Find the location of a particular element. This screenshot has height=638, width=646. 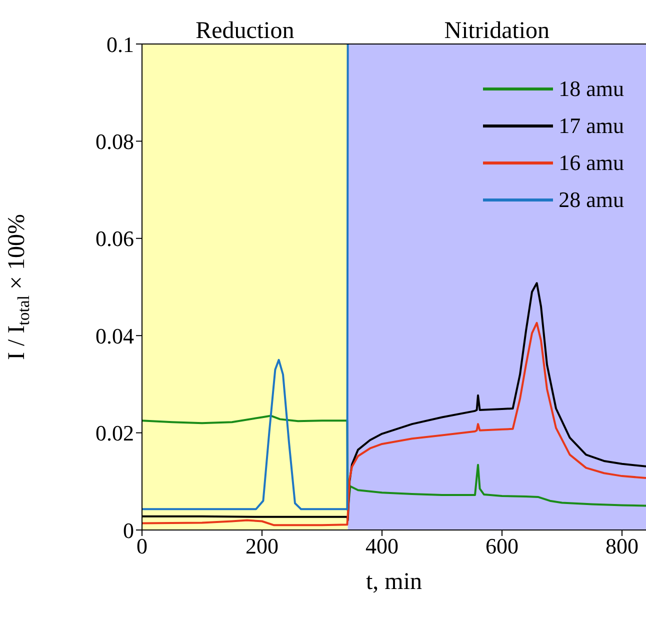

y-tick-label: 0.04 is located at coordinates (115, 335).